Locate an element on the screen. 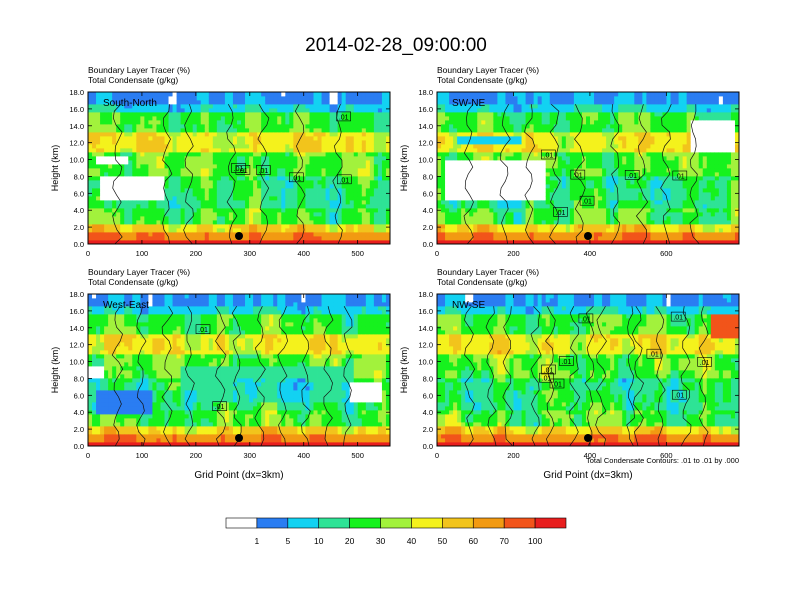  contour-label-box is located at coordinates (344, 116).